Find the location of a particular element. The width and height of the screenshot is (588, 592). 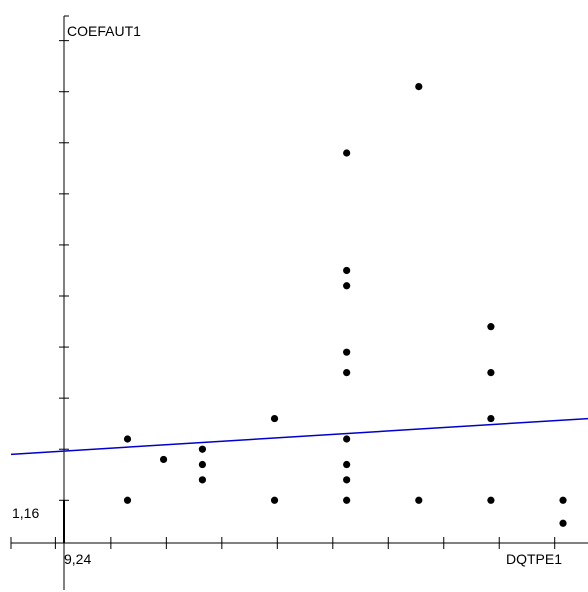

y-axis-title: COEFAUT1 is located at coordinates (104, 31).